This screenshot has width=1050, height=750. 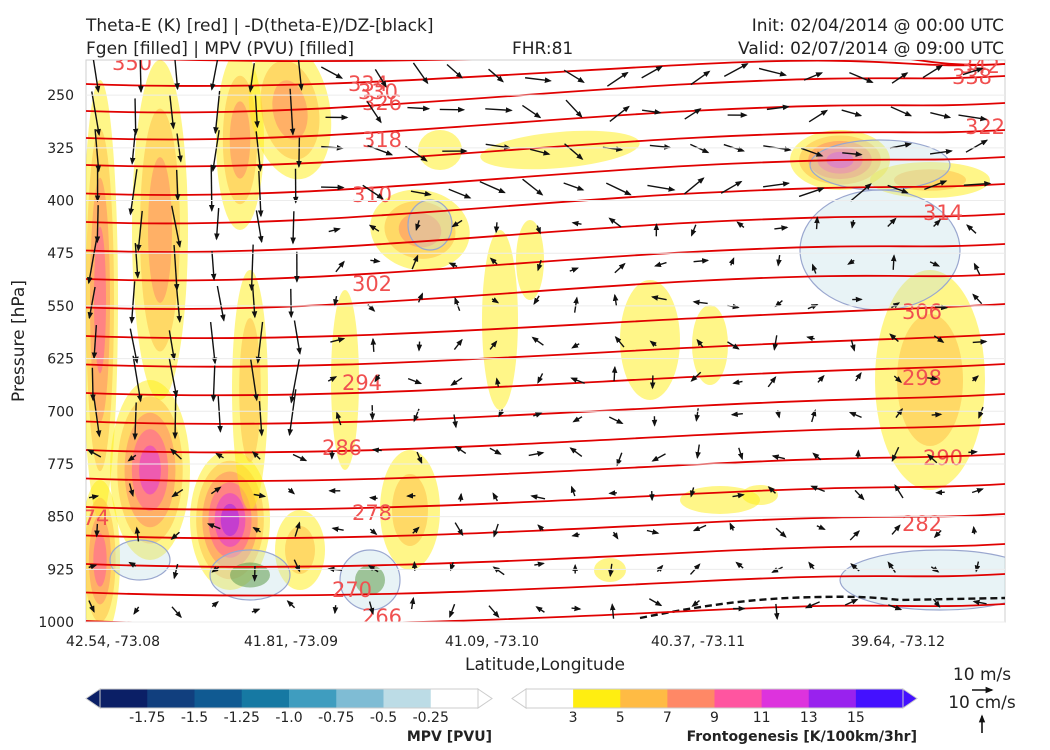 What do you see at coordinates (352, 590) in the screenshot?
I see `theta-e-label: 270` at bounding box center [352, 590].